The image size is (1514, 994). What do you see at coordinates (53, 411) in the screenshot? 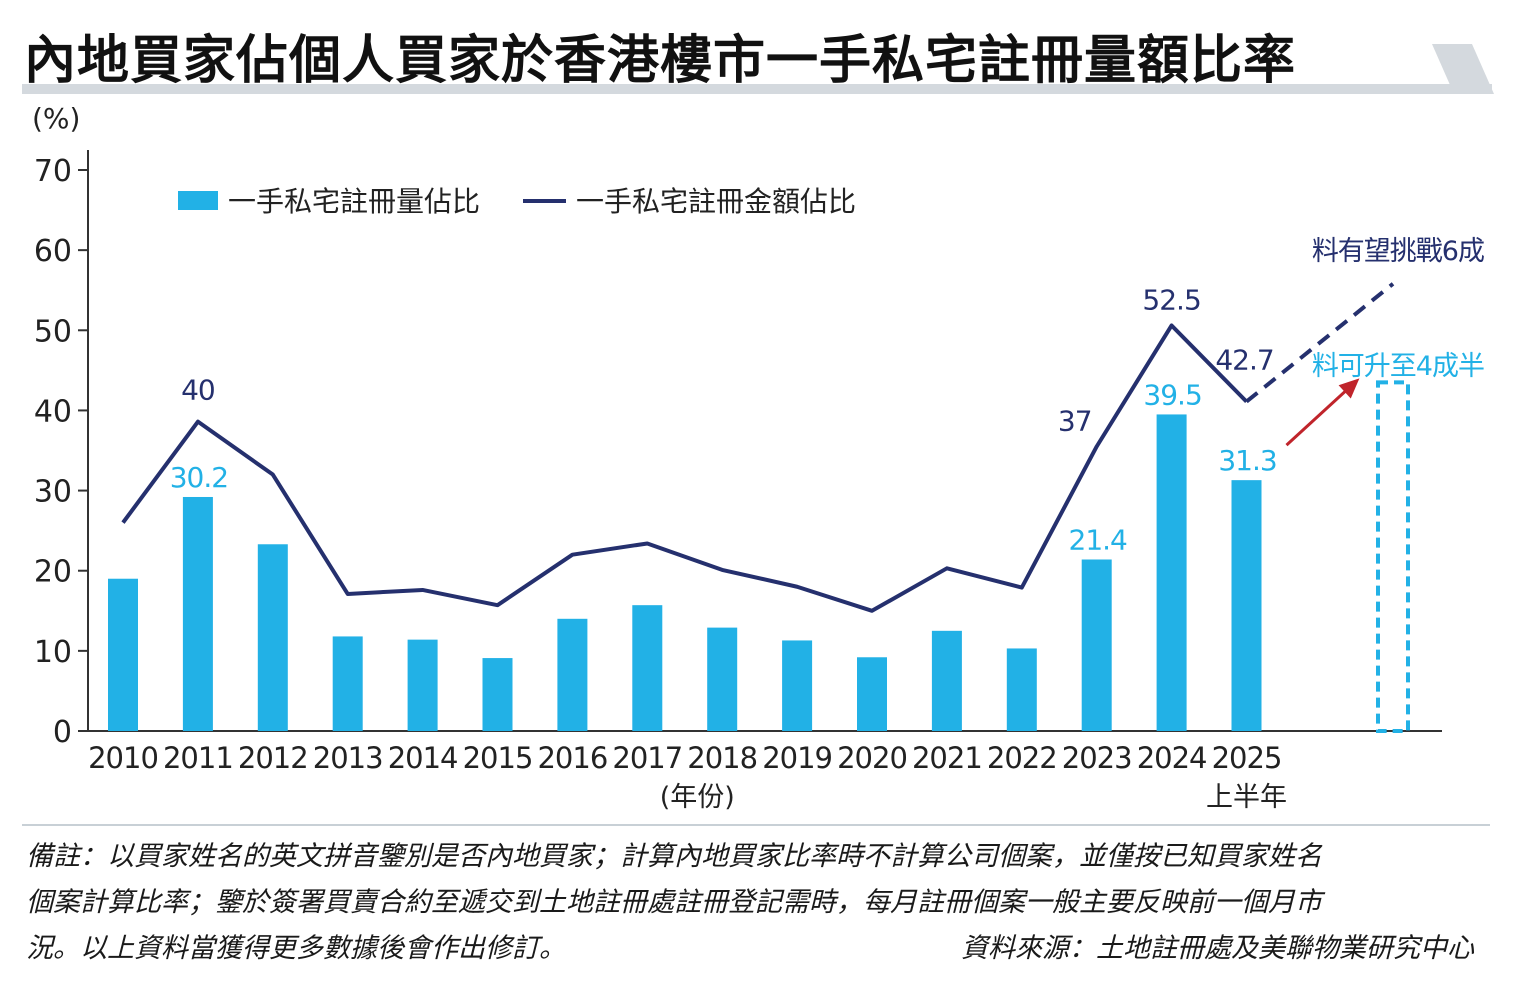
I see `y-tick-label: 40` at bounding box center [53, 411].